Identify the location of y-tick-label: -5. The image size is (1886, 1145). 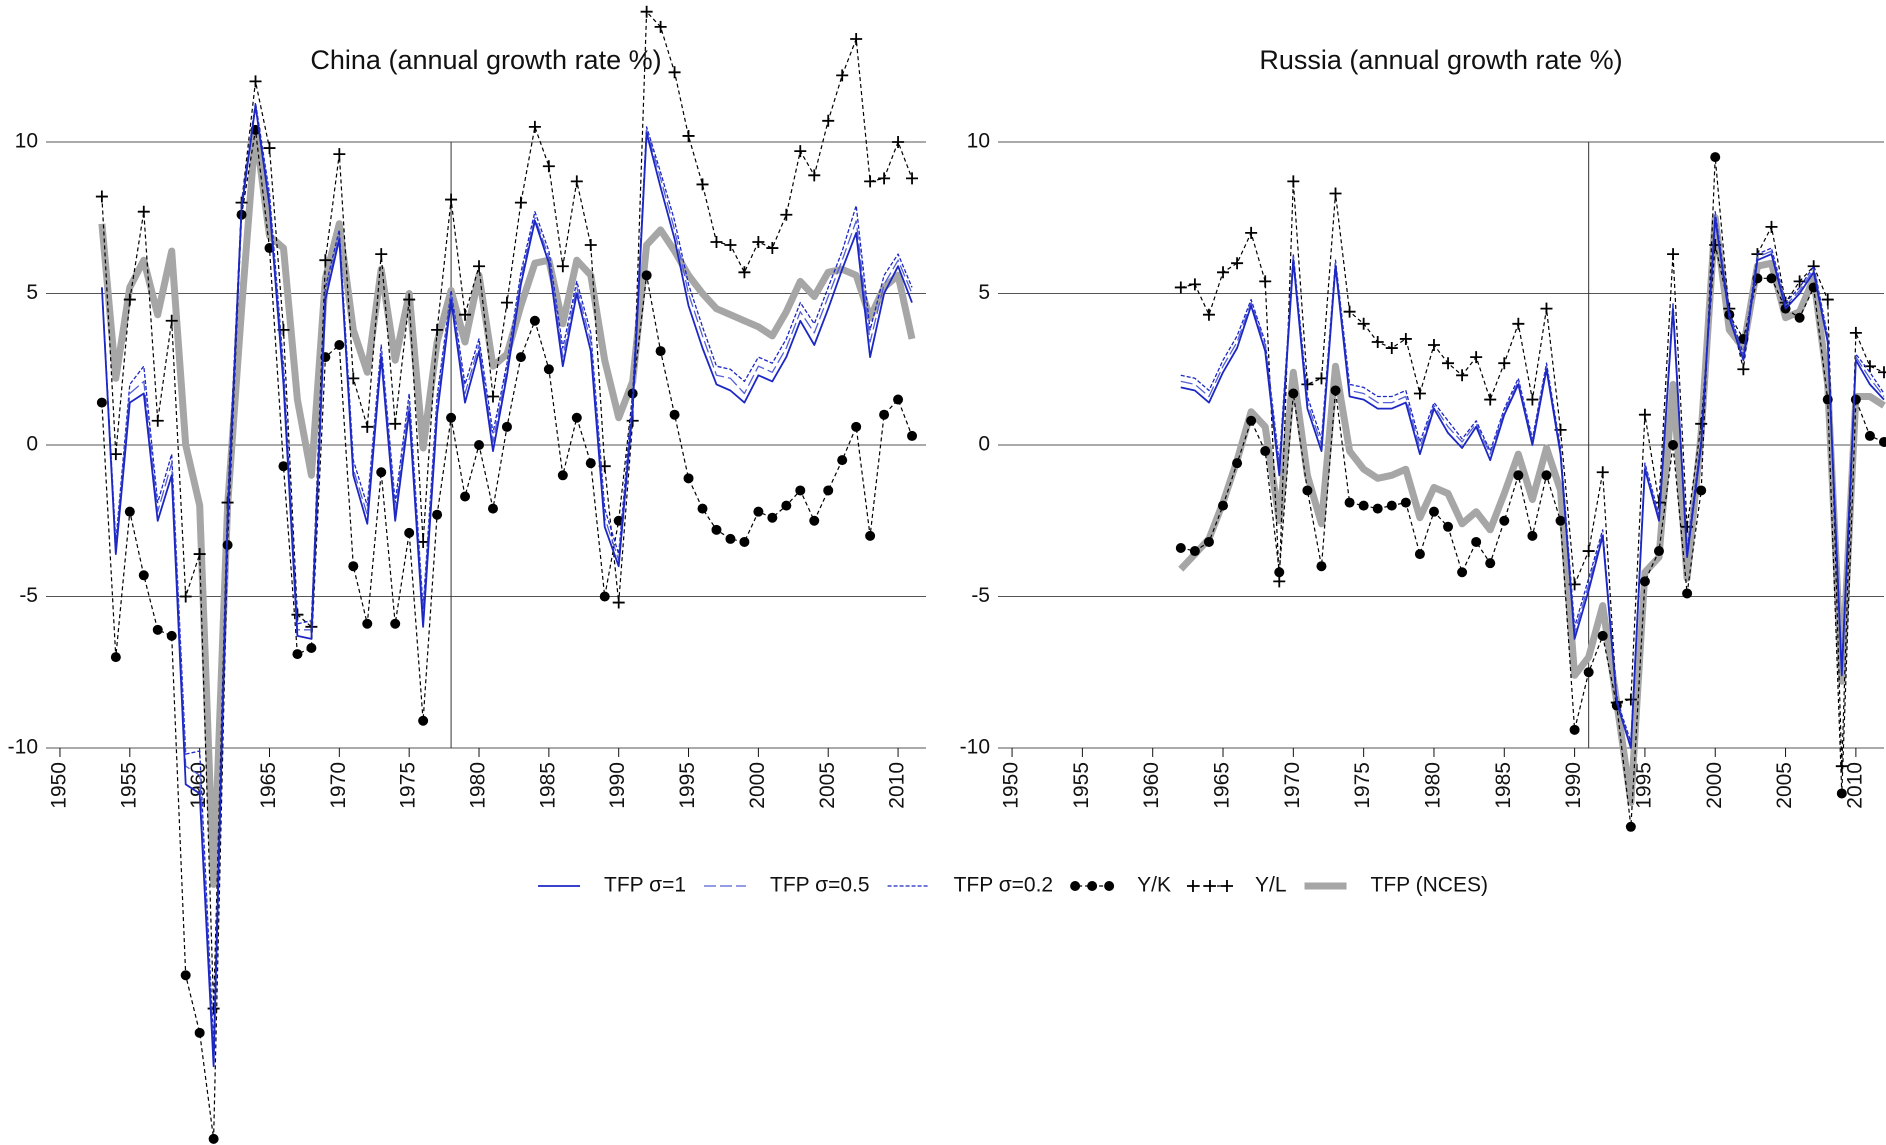
(980, 595).